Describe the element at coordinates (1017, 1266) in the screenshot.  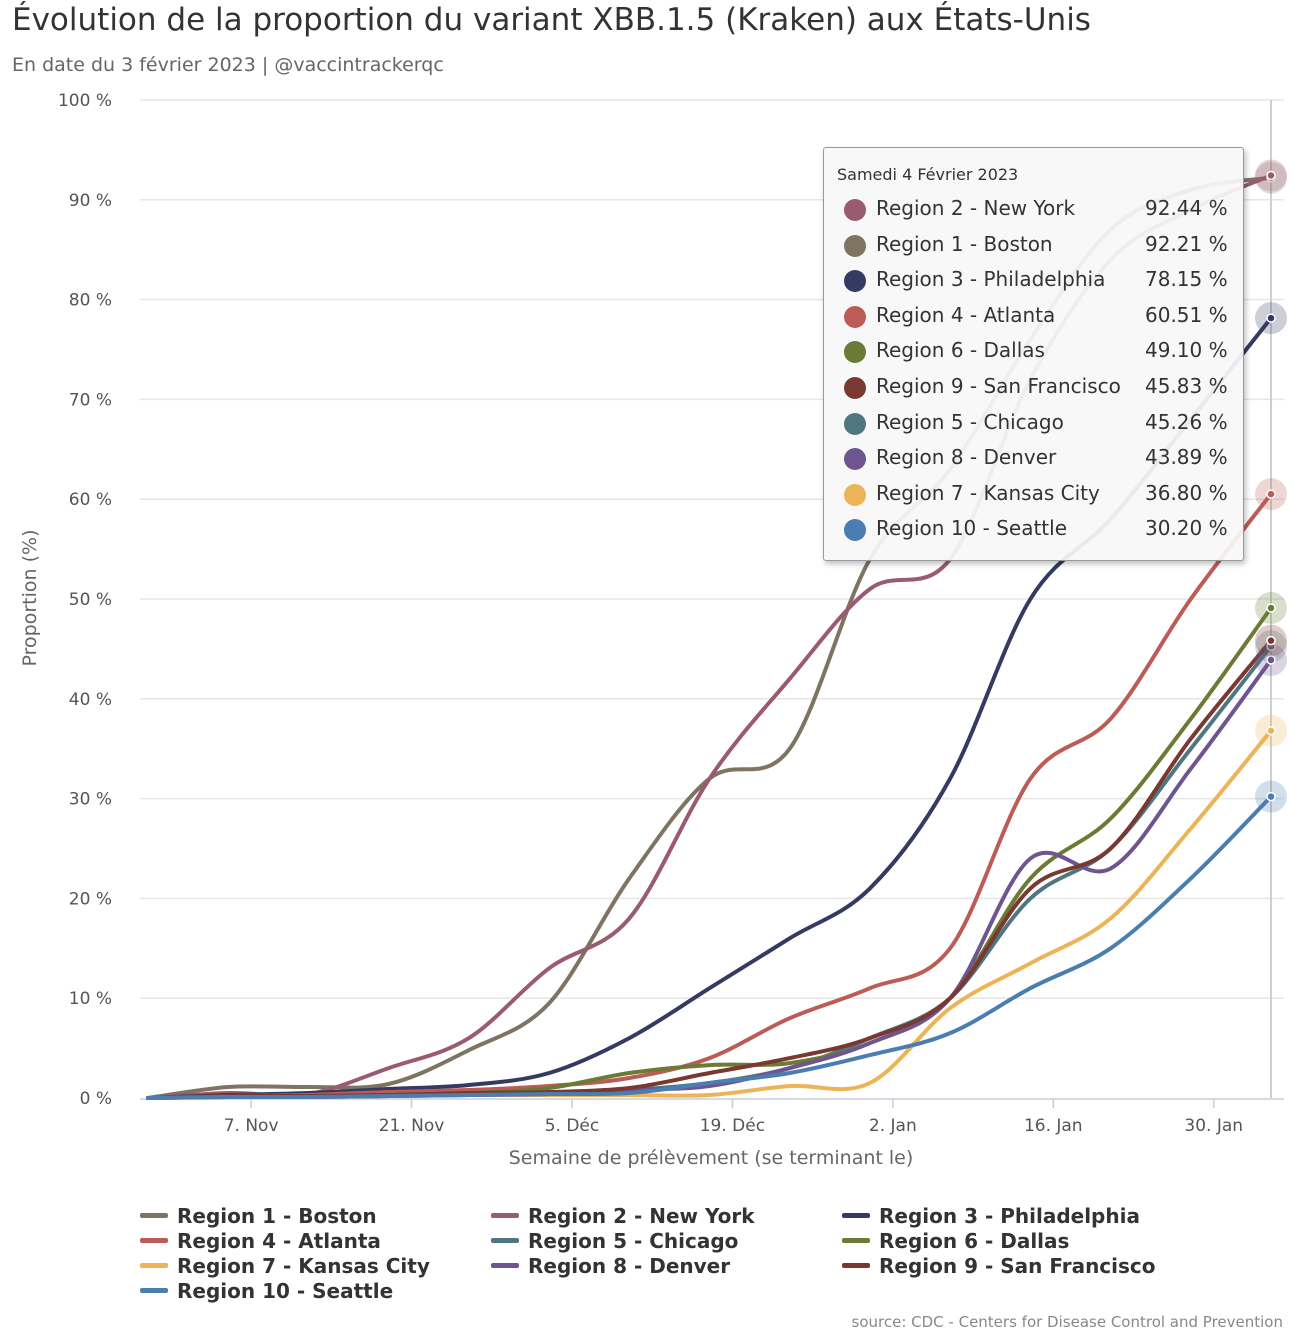
I see `legend-label: Region 9 - San Francisco` at that location.